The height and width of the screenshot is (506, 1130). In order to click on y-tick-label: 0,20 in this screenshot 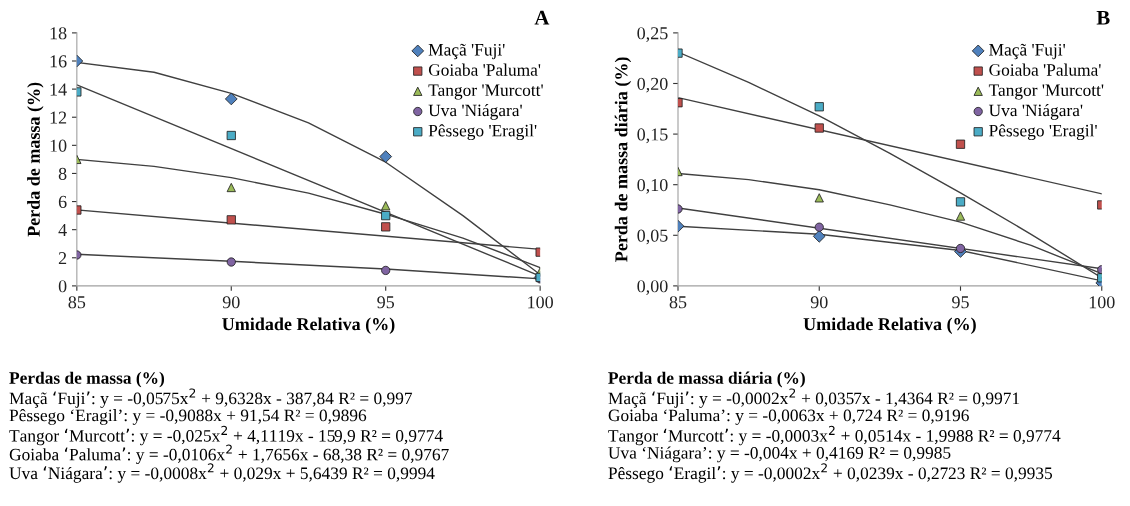, I will do `click(652, 85)`.